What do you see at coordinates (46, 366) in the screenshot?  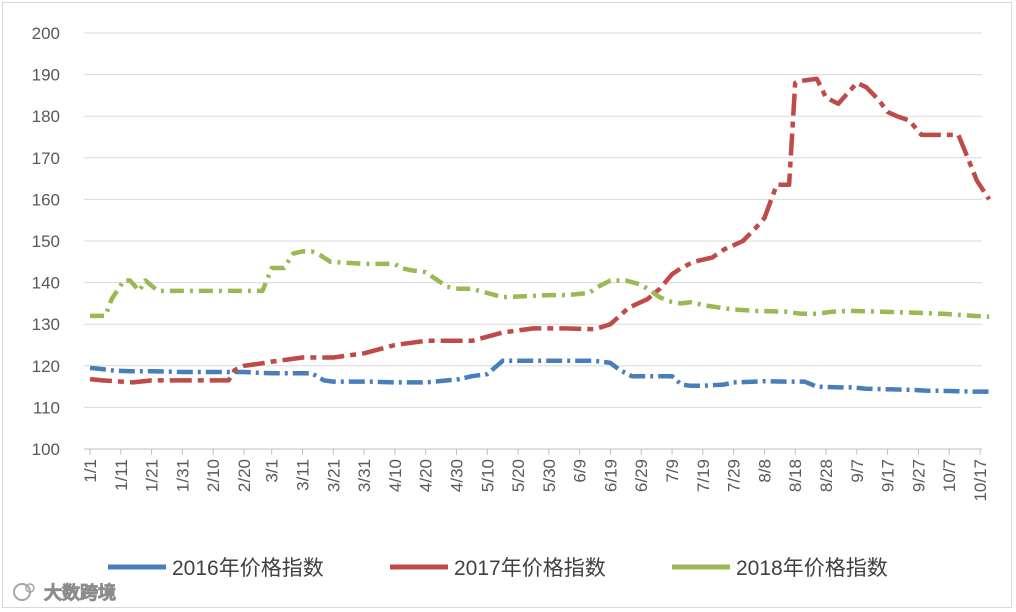 I see `y-tick-label: 120` at bounding box center [46, 366].